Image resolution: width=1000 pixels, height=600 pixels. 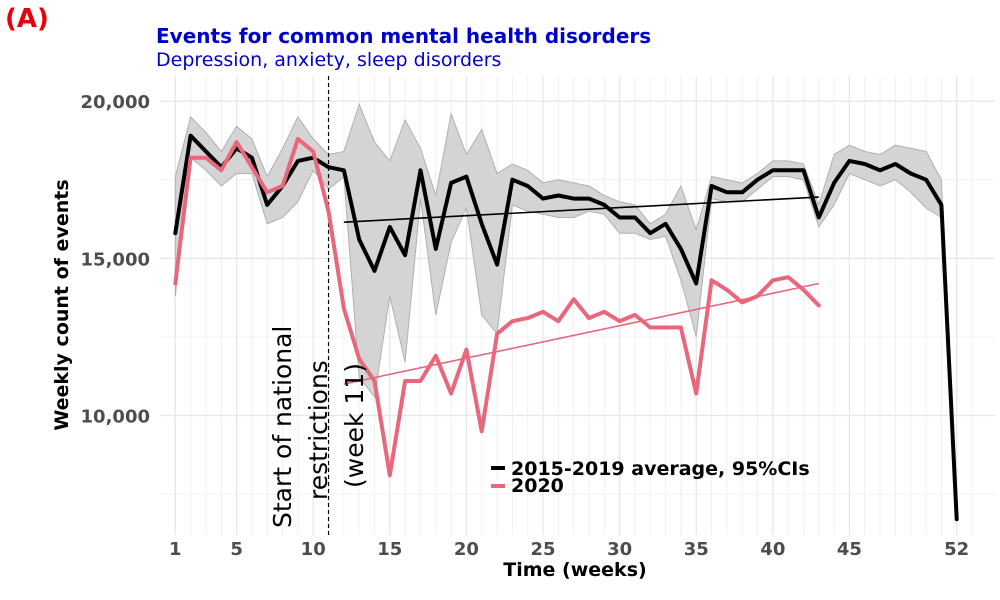 What do you see at coordinates (318, 430) in the screenshot?
I see `annotation-line-2: restrictions` at bounding box center [318, 430].